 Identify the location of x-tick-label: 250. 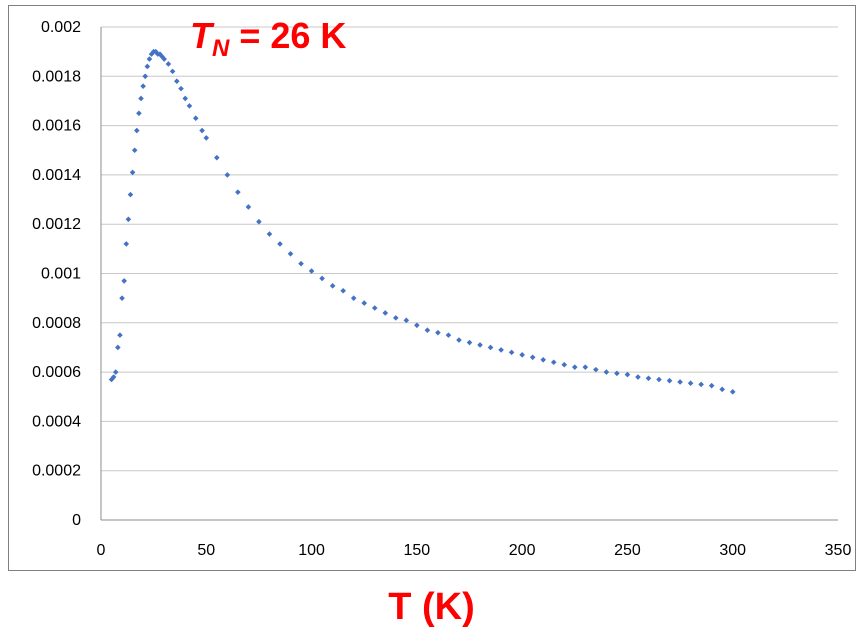
(627, 550).